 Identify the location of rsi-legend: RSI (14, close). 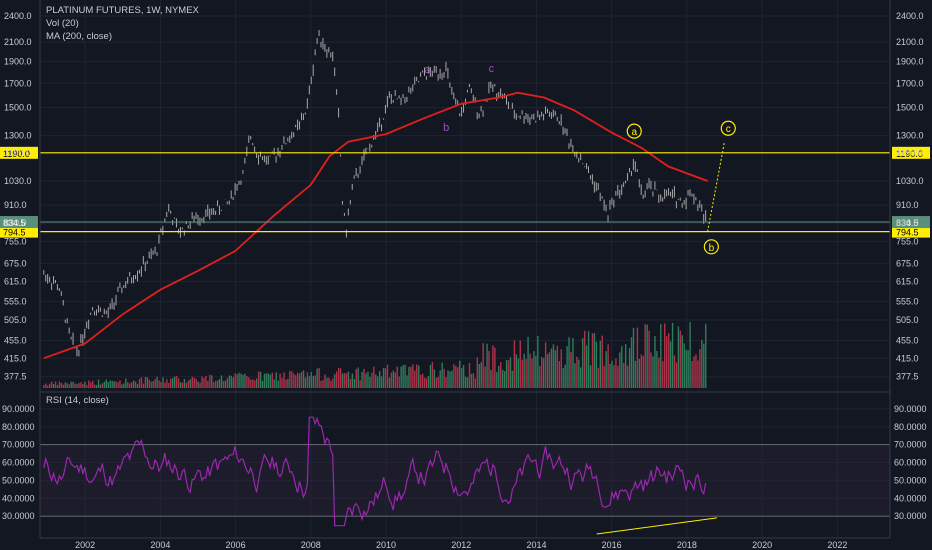
(77, 400).